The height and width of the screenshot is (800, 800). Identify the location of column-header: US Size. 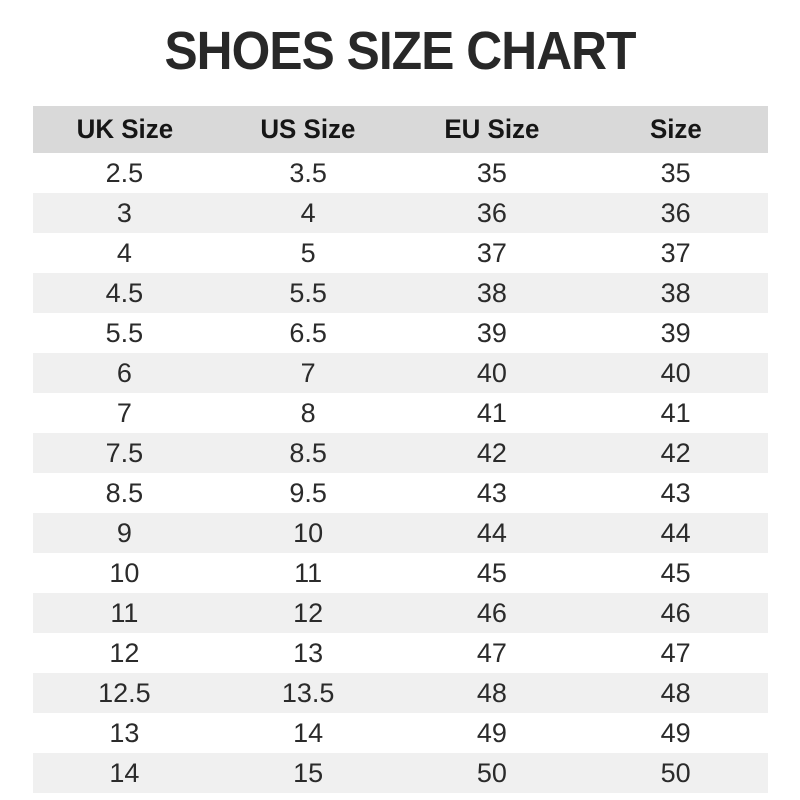
(308, 129).